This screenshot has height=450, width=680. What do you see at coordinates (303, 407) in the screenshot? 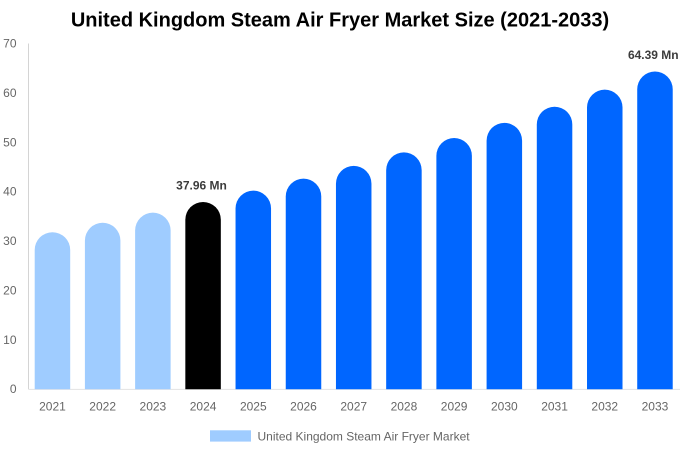
I see `svg-text: 2026` at bounding box center [303, 407].